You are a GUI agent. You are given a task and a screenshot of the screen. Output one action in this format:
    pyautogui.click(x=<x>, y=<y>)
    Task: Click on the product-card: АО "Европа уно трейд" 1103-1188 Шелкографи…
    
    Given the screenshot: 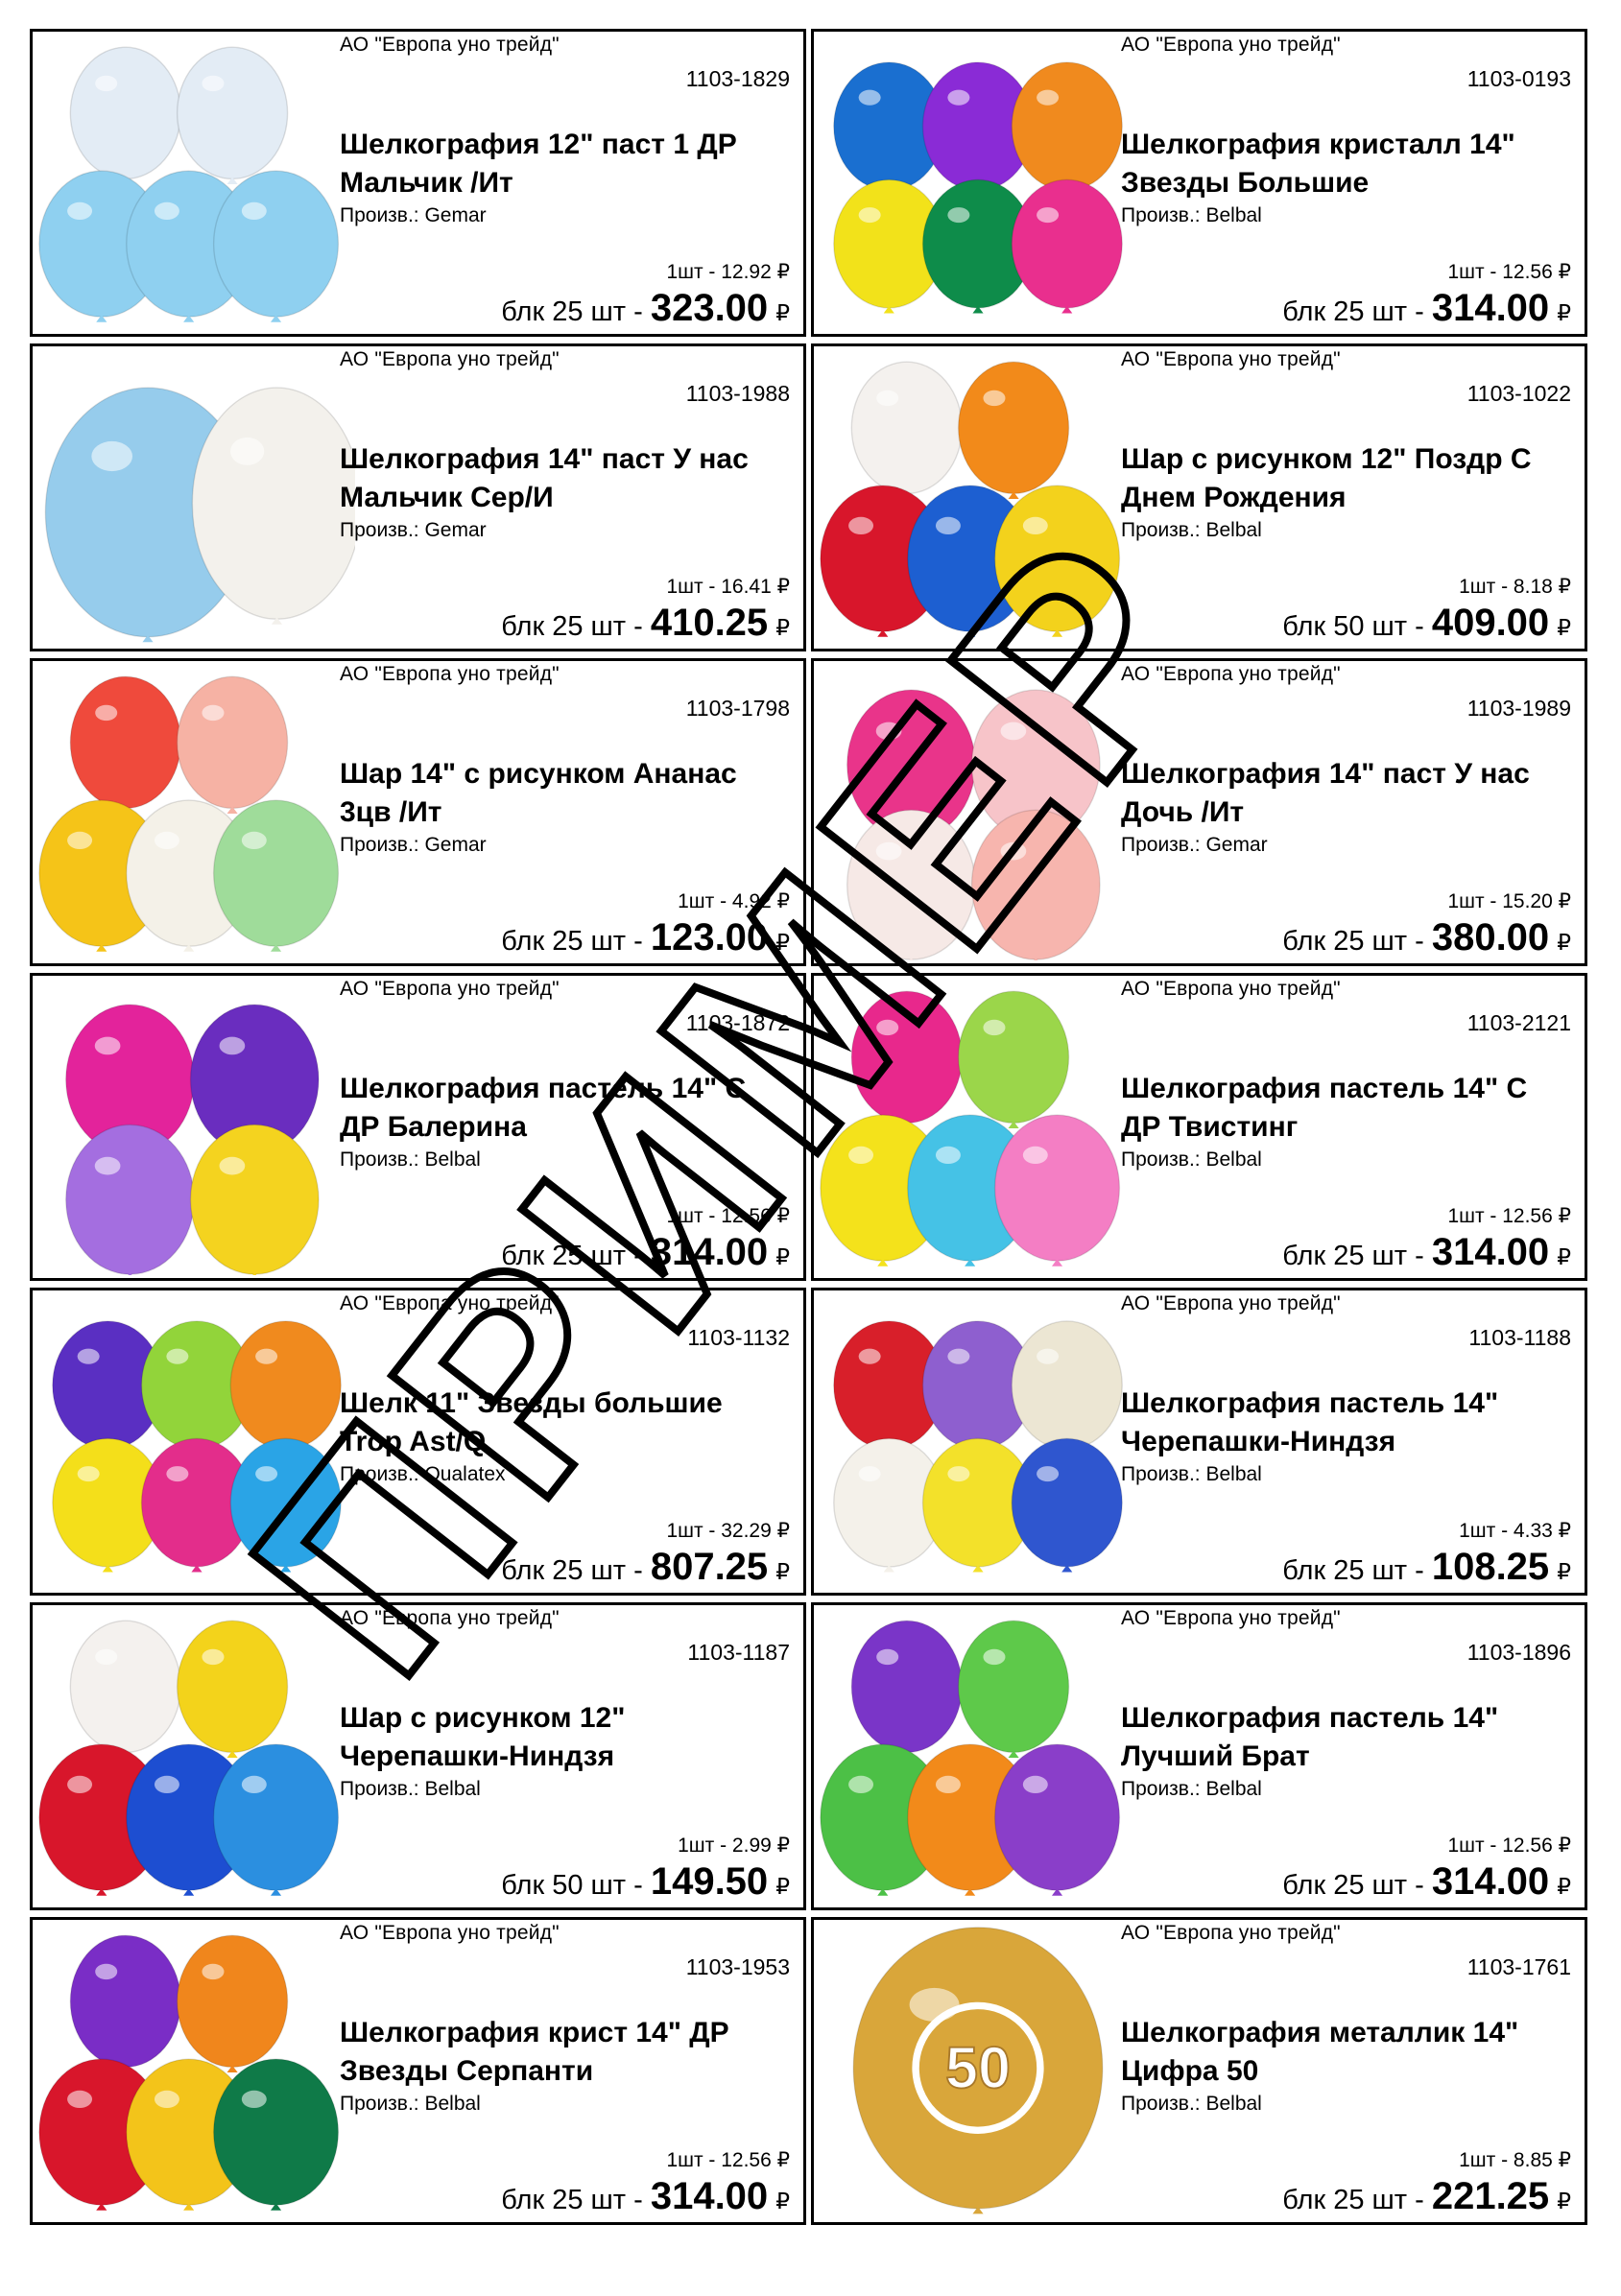 What is the action you would take?
    pyautogui.click(x=1199, y=1442)
    